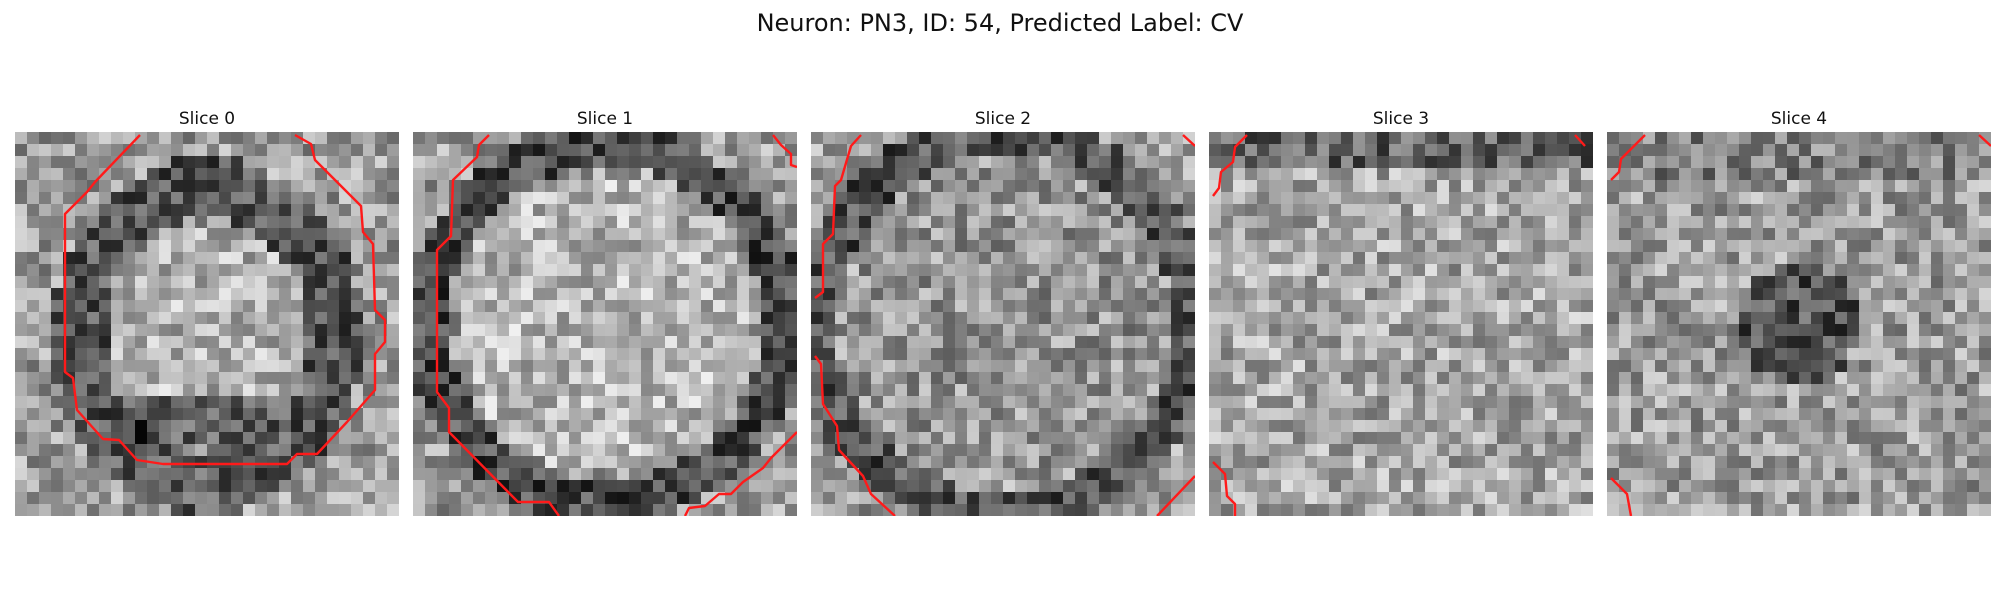 The image size is (2000, 600). What do you see at coordinates (1000, 23) in the screenshot?
I see `figure-title: Neuron: PN3, ID: 54, Predicted Label: CV` at bounding box center [1000, 23].